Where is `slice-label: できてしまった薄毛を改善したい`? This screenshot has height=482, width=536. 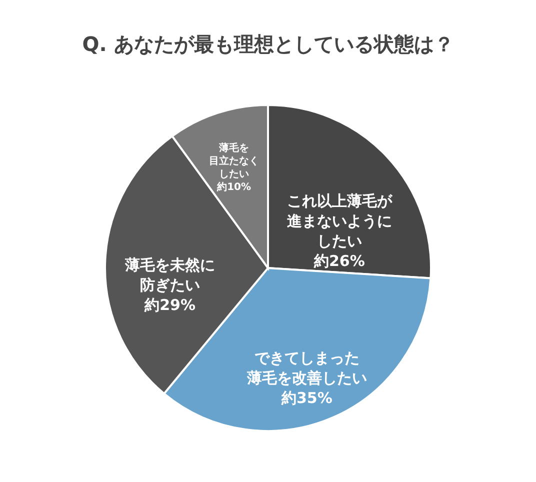
slice-label: できてしまった薄毛を改善したい is located at coordinates (306, 367).